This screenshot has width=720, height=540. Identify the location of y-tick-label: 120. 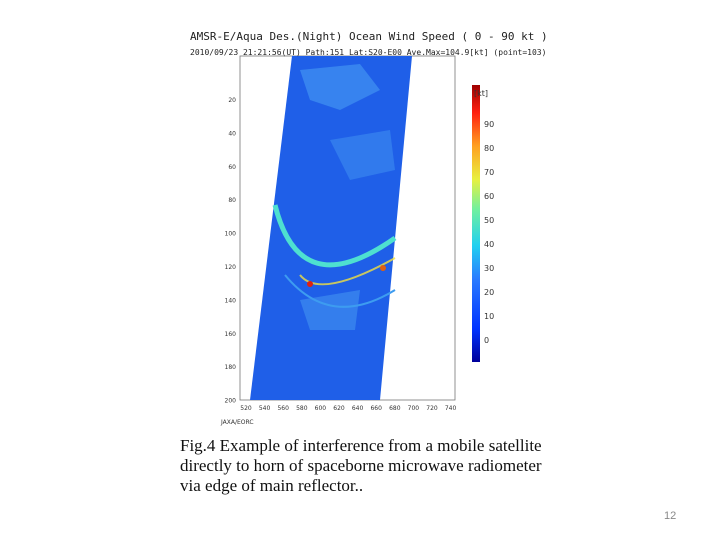
(231, 267).